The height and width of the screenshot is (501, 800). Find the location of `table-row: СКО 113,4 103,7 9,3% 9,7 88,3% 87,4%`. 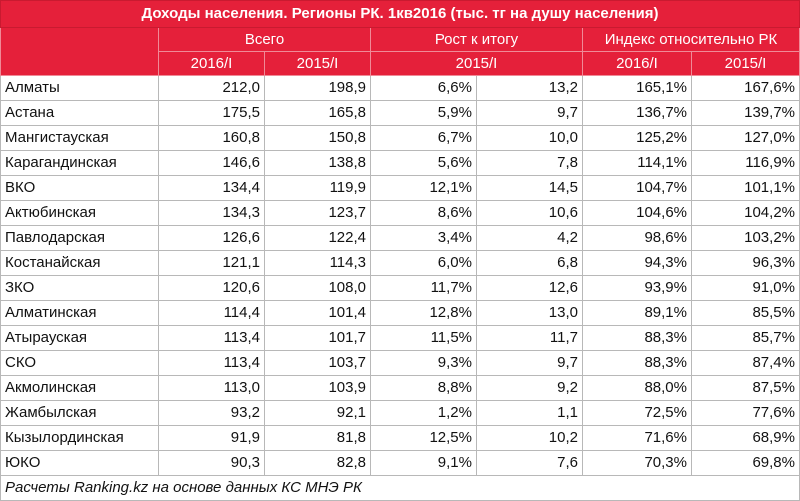

table-row: СКО 113,4 103,7 9,3% 9,7 88,3% 87,4% is located at coordinates (400, 363).